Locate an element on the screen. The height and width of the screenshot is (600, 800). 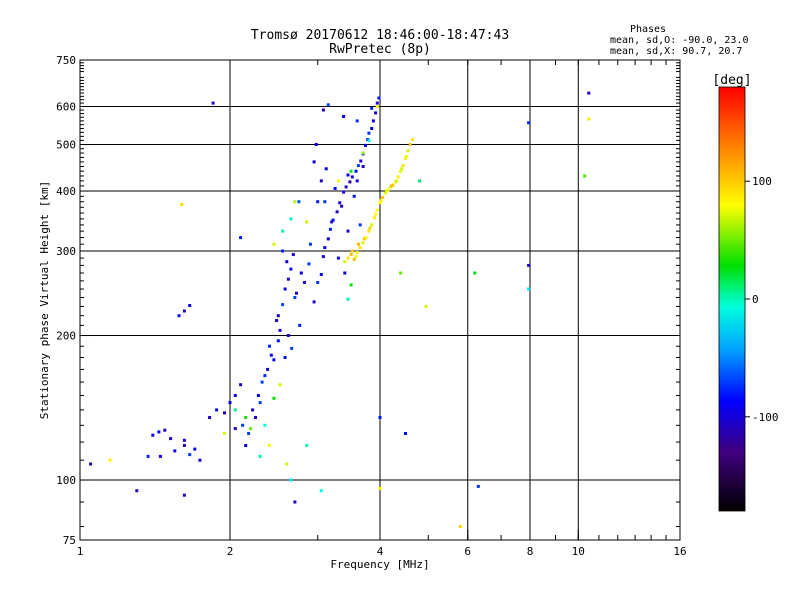
y-tick-label: 100 is located at coordinates (66, 480).